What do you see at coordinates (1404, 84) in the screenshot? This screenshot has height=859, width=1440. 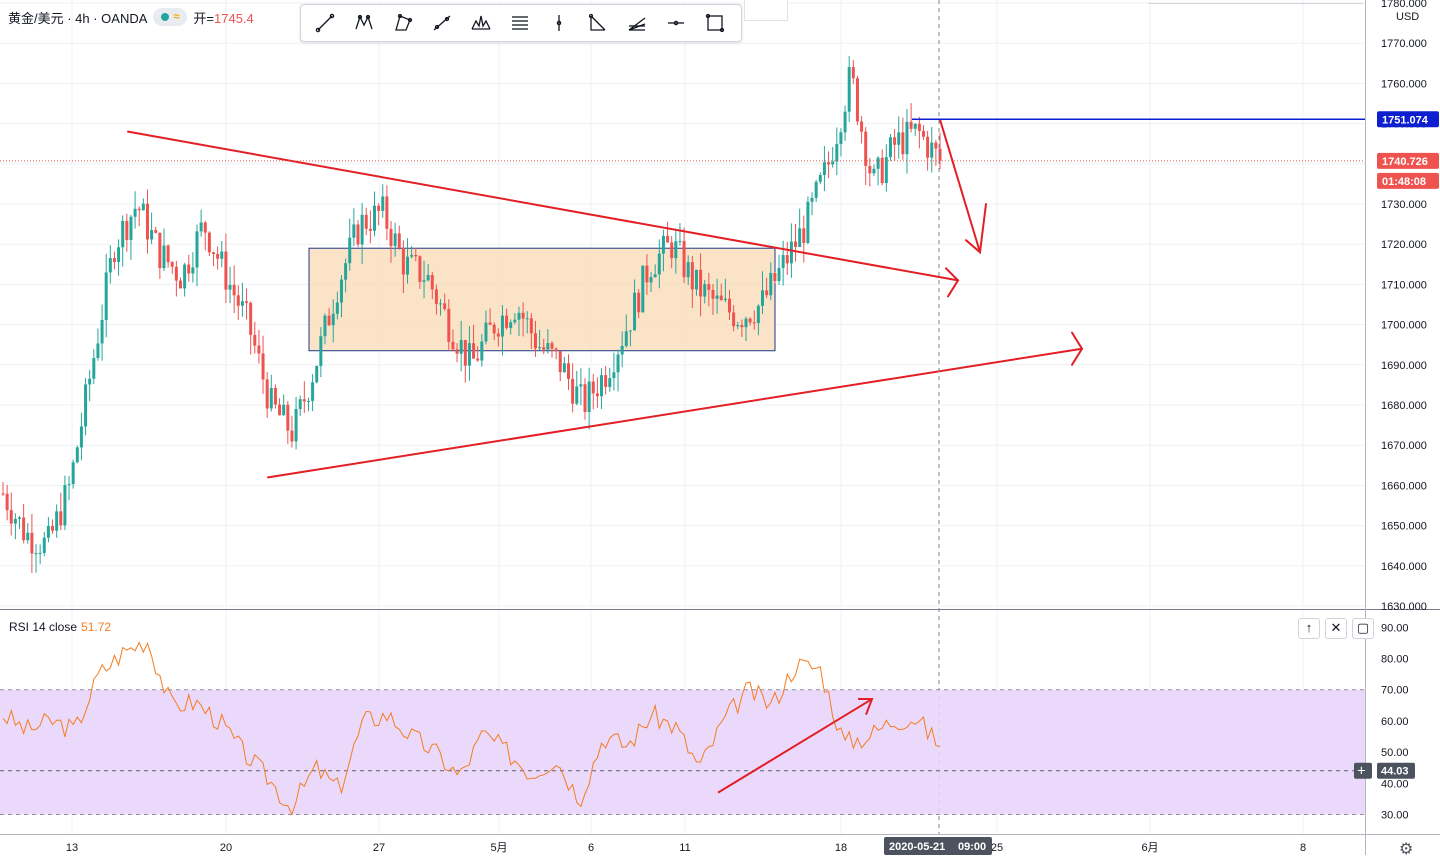 I see `price-tick-label: 1760.000` at bounding box center [1404, 84].